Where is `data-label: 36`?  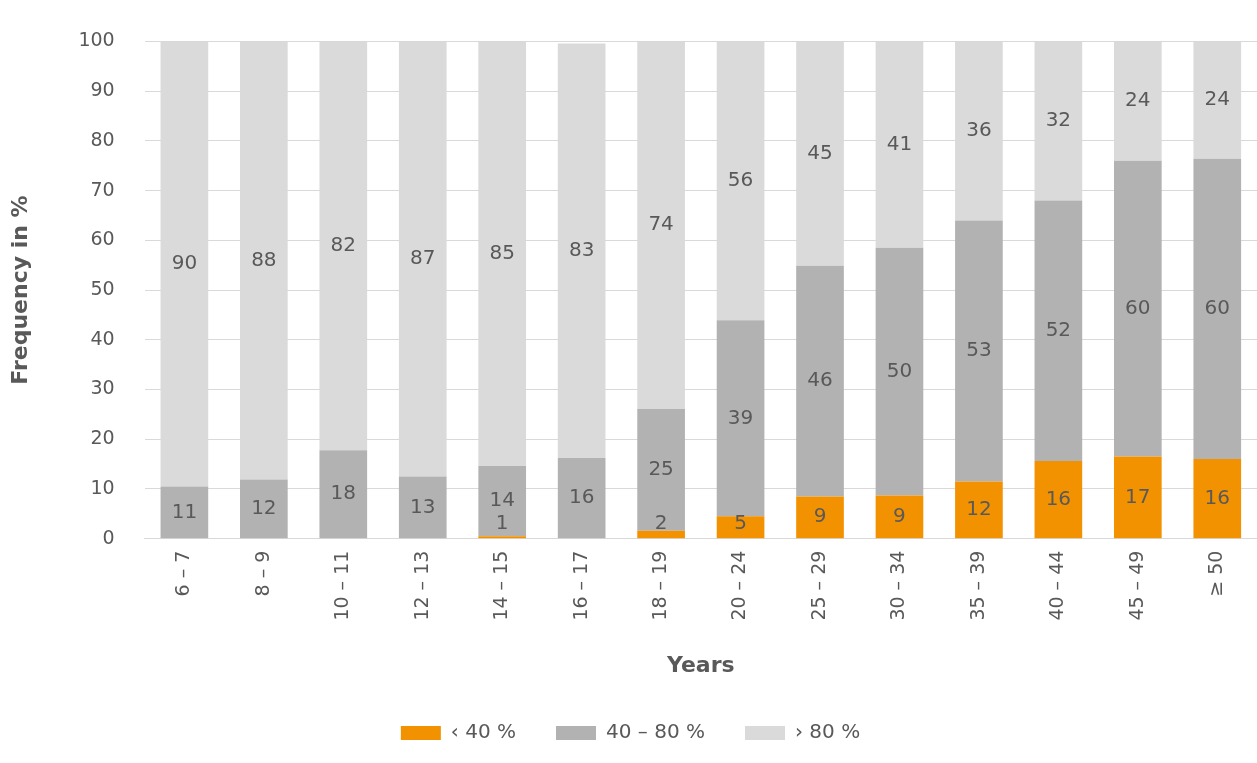 data-label: 36 is located at coordinates (979, 129).